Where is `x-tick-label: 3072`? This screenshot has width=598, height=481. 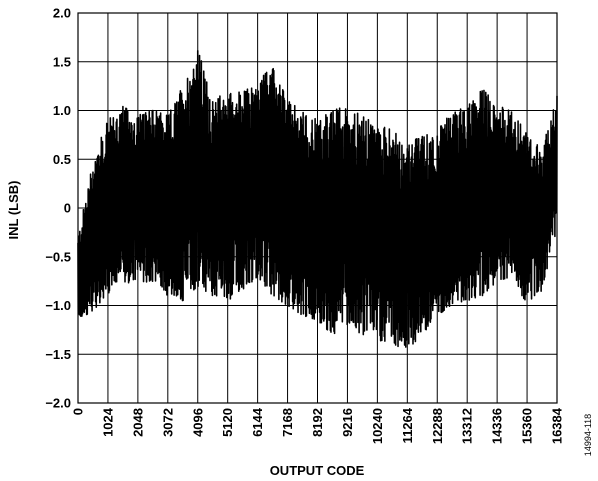
x-tick-label: 3072 is located at coordinates (167, 422).